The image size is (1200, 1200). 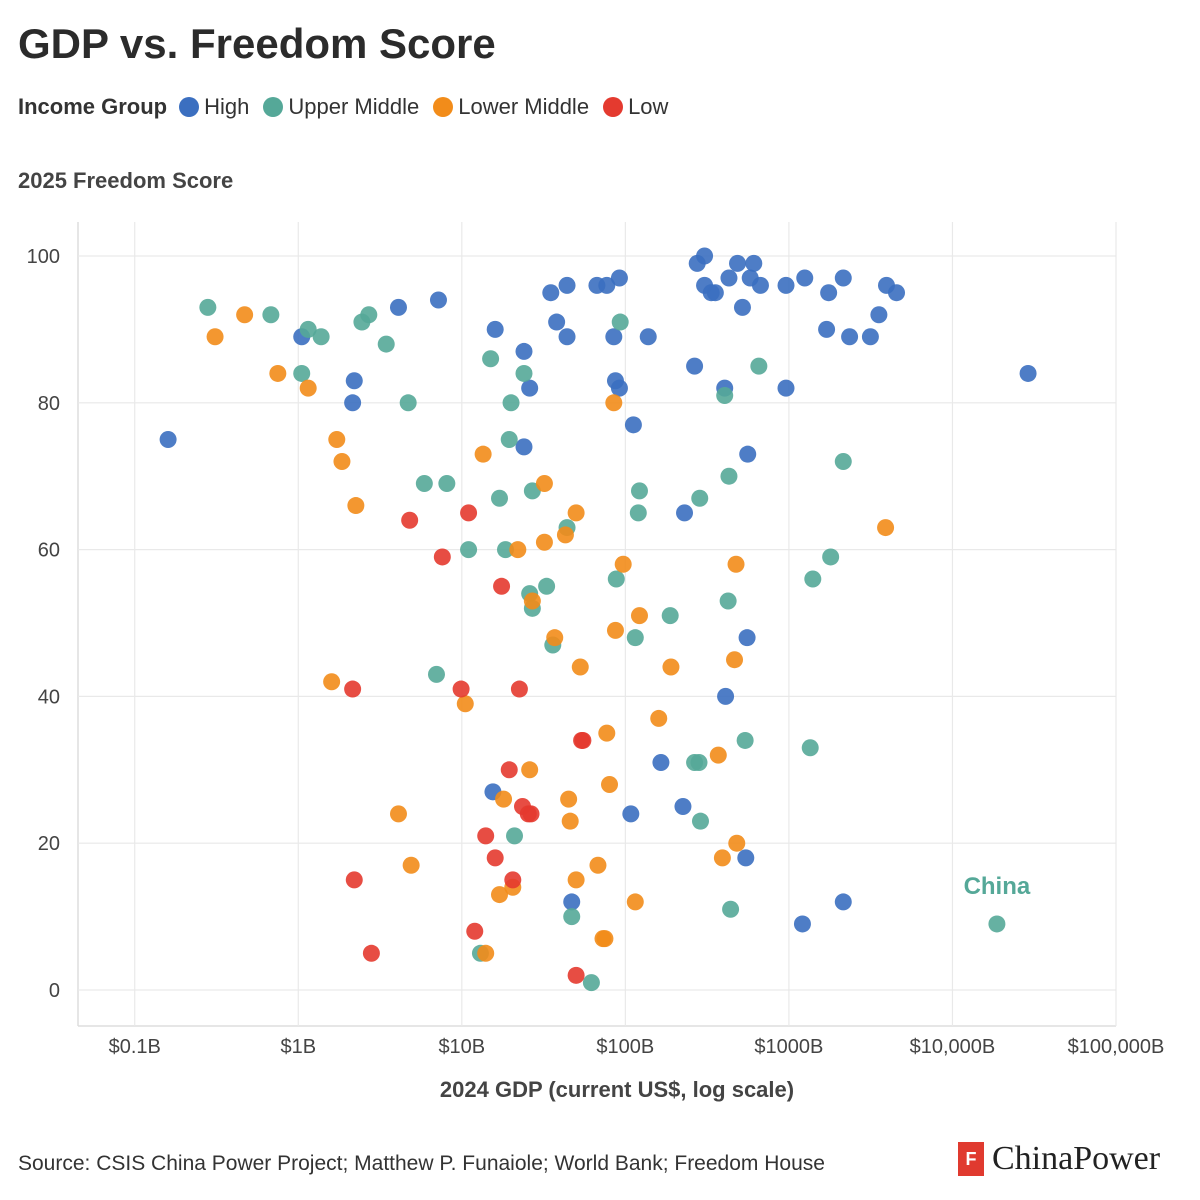 What do you see at coordinates (524, 106) in the screenshot?
I see `legend-label-lower-middle: Lower Middle` at bounding box center [524, 106].